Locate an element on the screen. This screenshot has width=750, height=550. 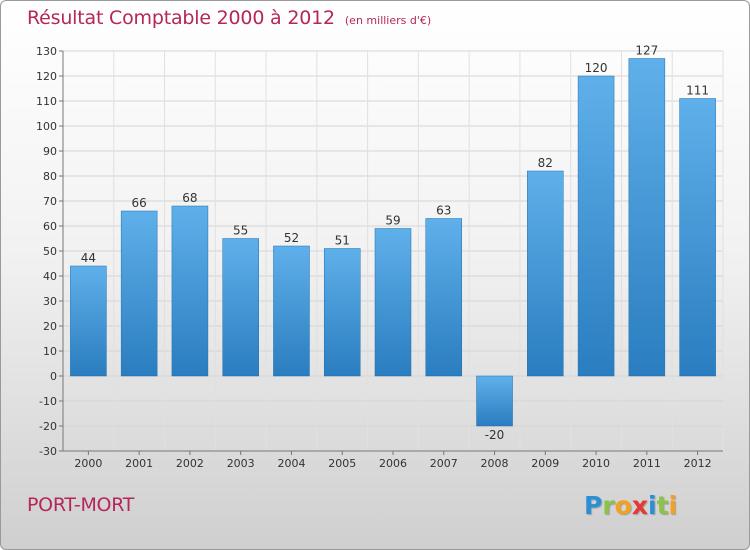
x-tick-label-2002: 2002 is located at coordinates (190, 463).